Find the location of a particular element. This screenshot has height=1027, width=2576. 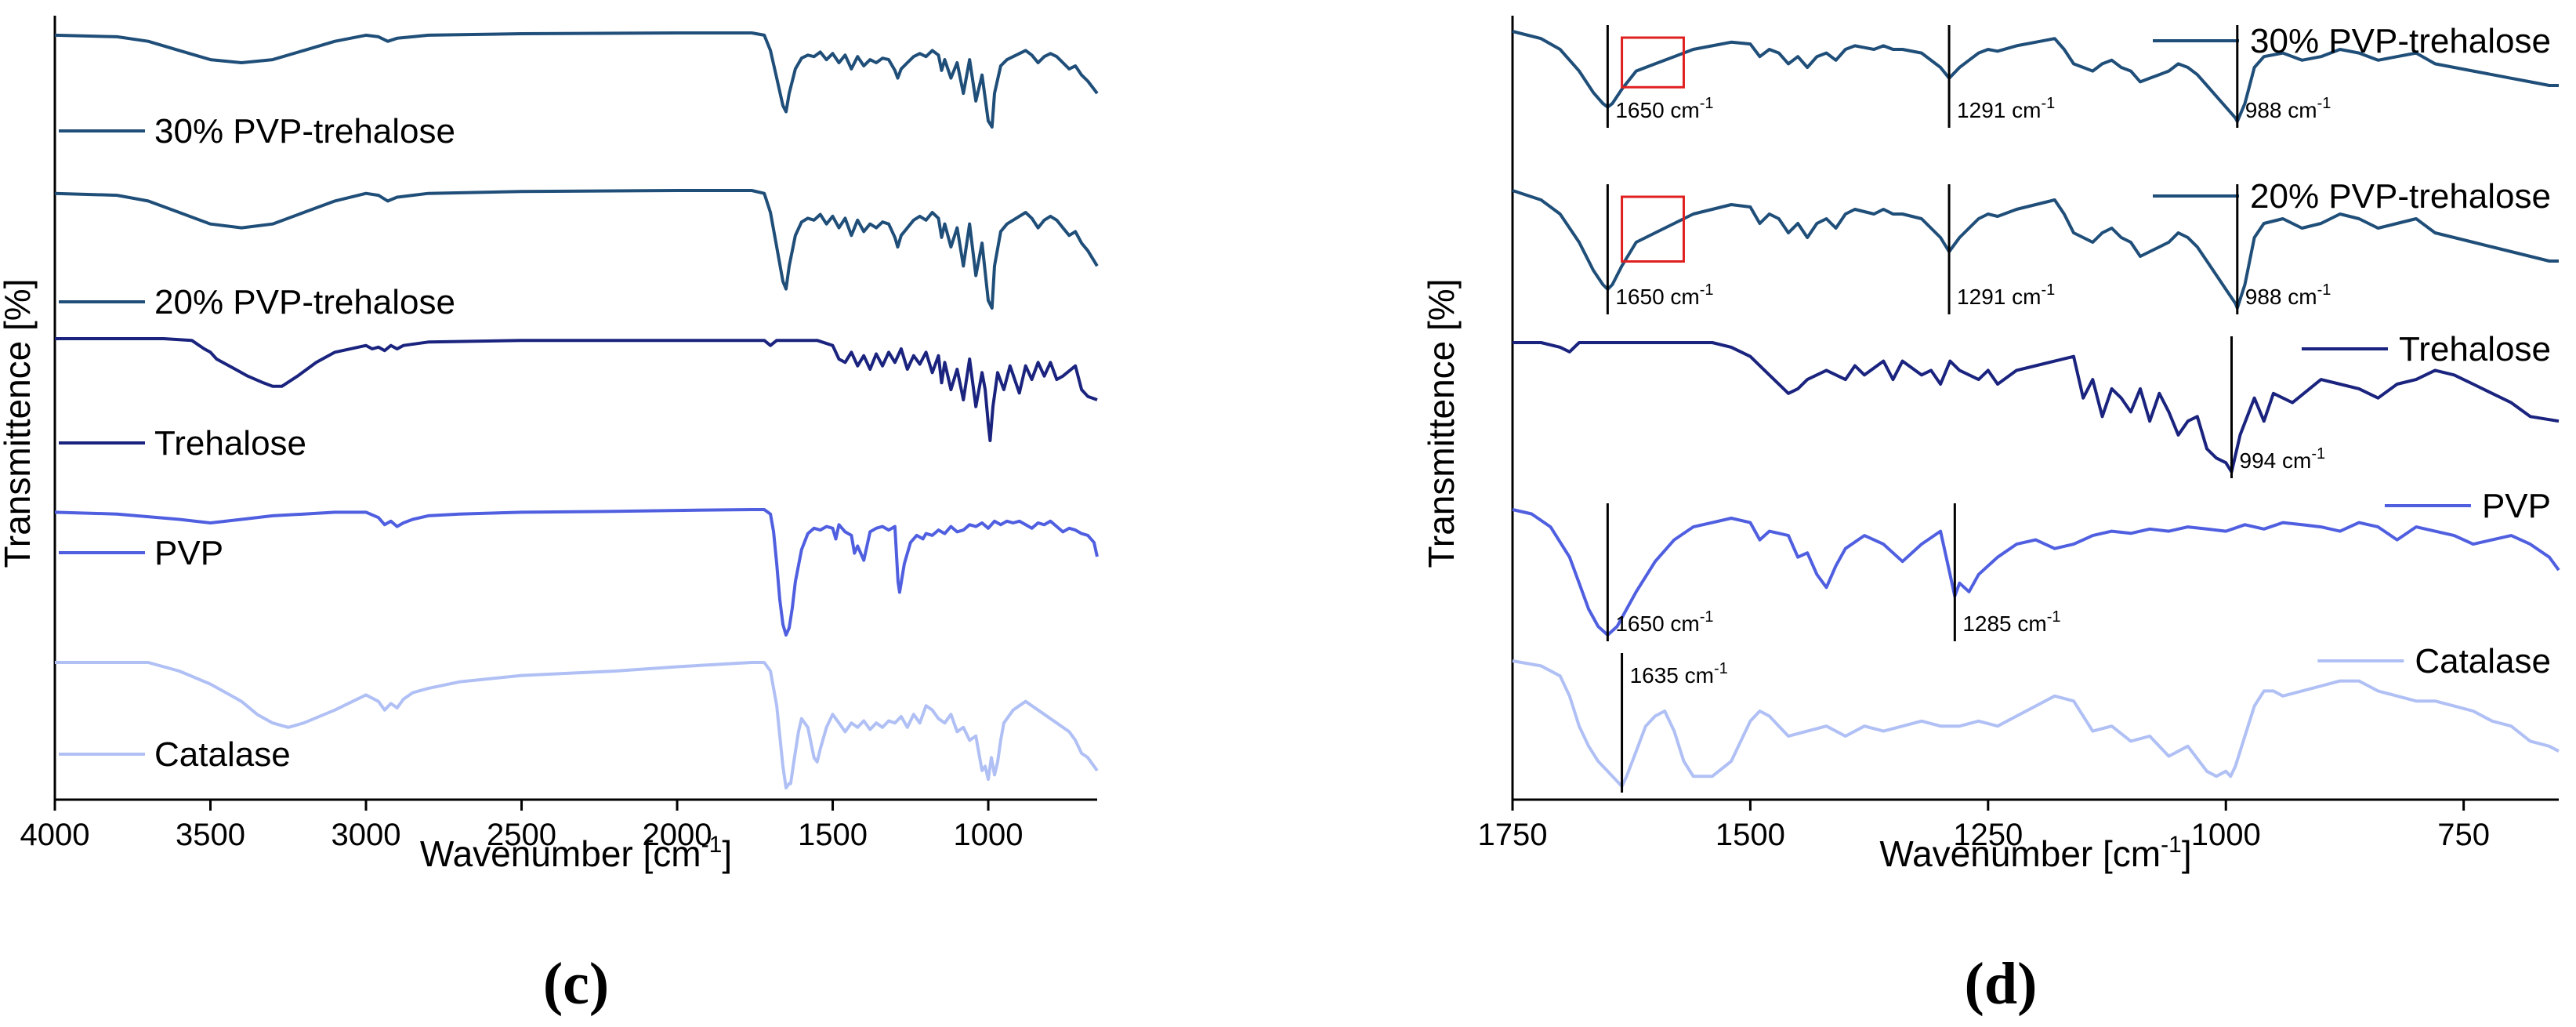

x-tick-label: 2500 is located at coordinates (521, 835).